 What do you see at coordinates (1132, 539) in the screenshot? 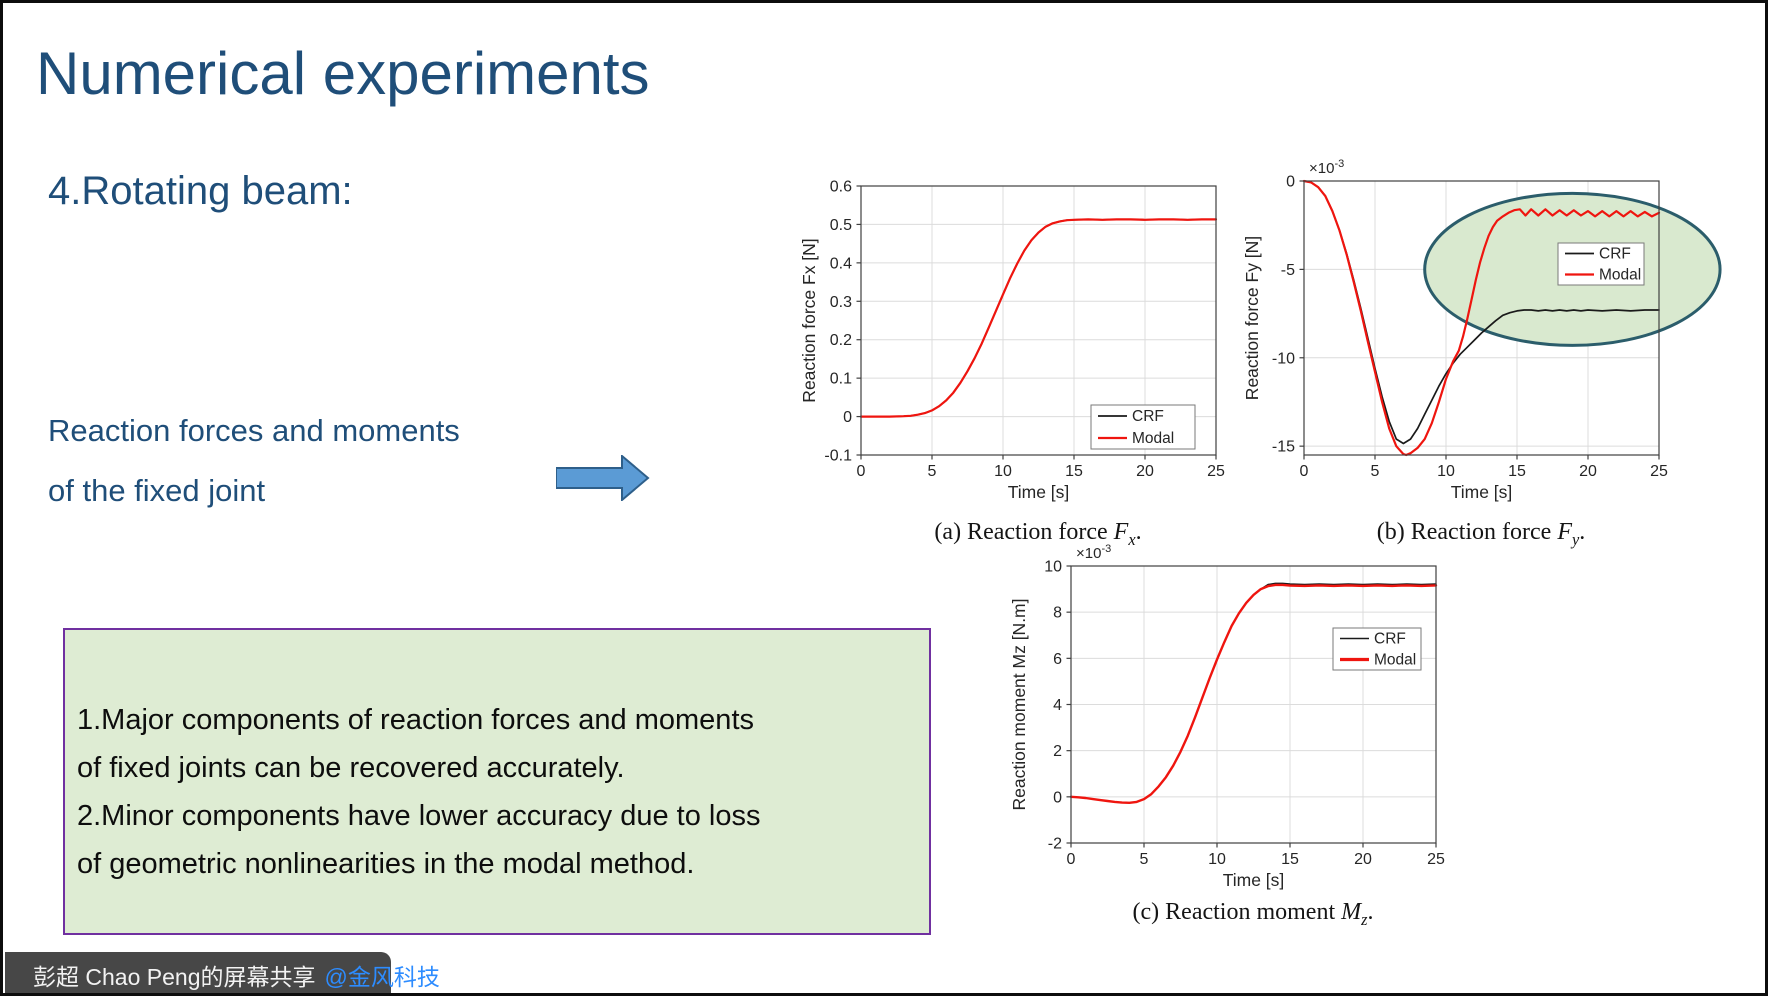
I see `caption-a-subscript: x` at bounding box center [1132, 539].